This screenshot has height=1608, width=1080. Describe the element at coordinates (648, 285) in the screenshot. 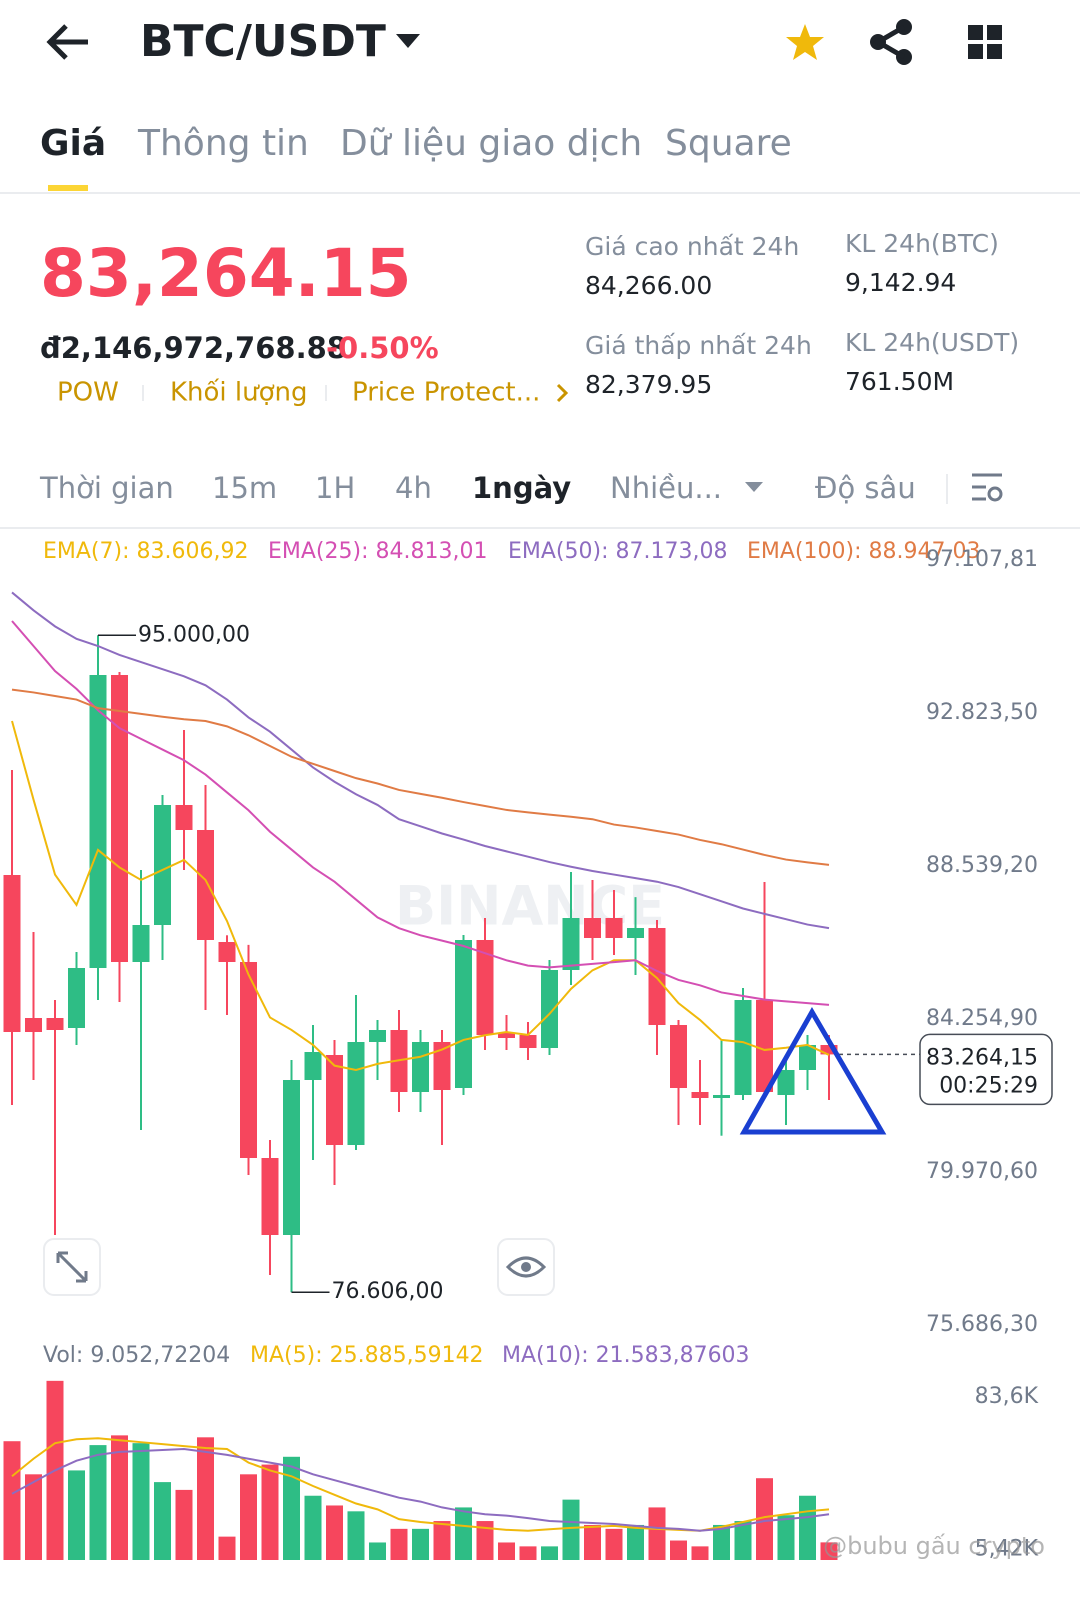

I see `stat-value: 84,266.00` at that location.